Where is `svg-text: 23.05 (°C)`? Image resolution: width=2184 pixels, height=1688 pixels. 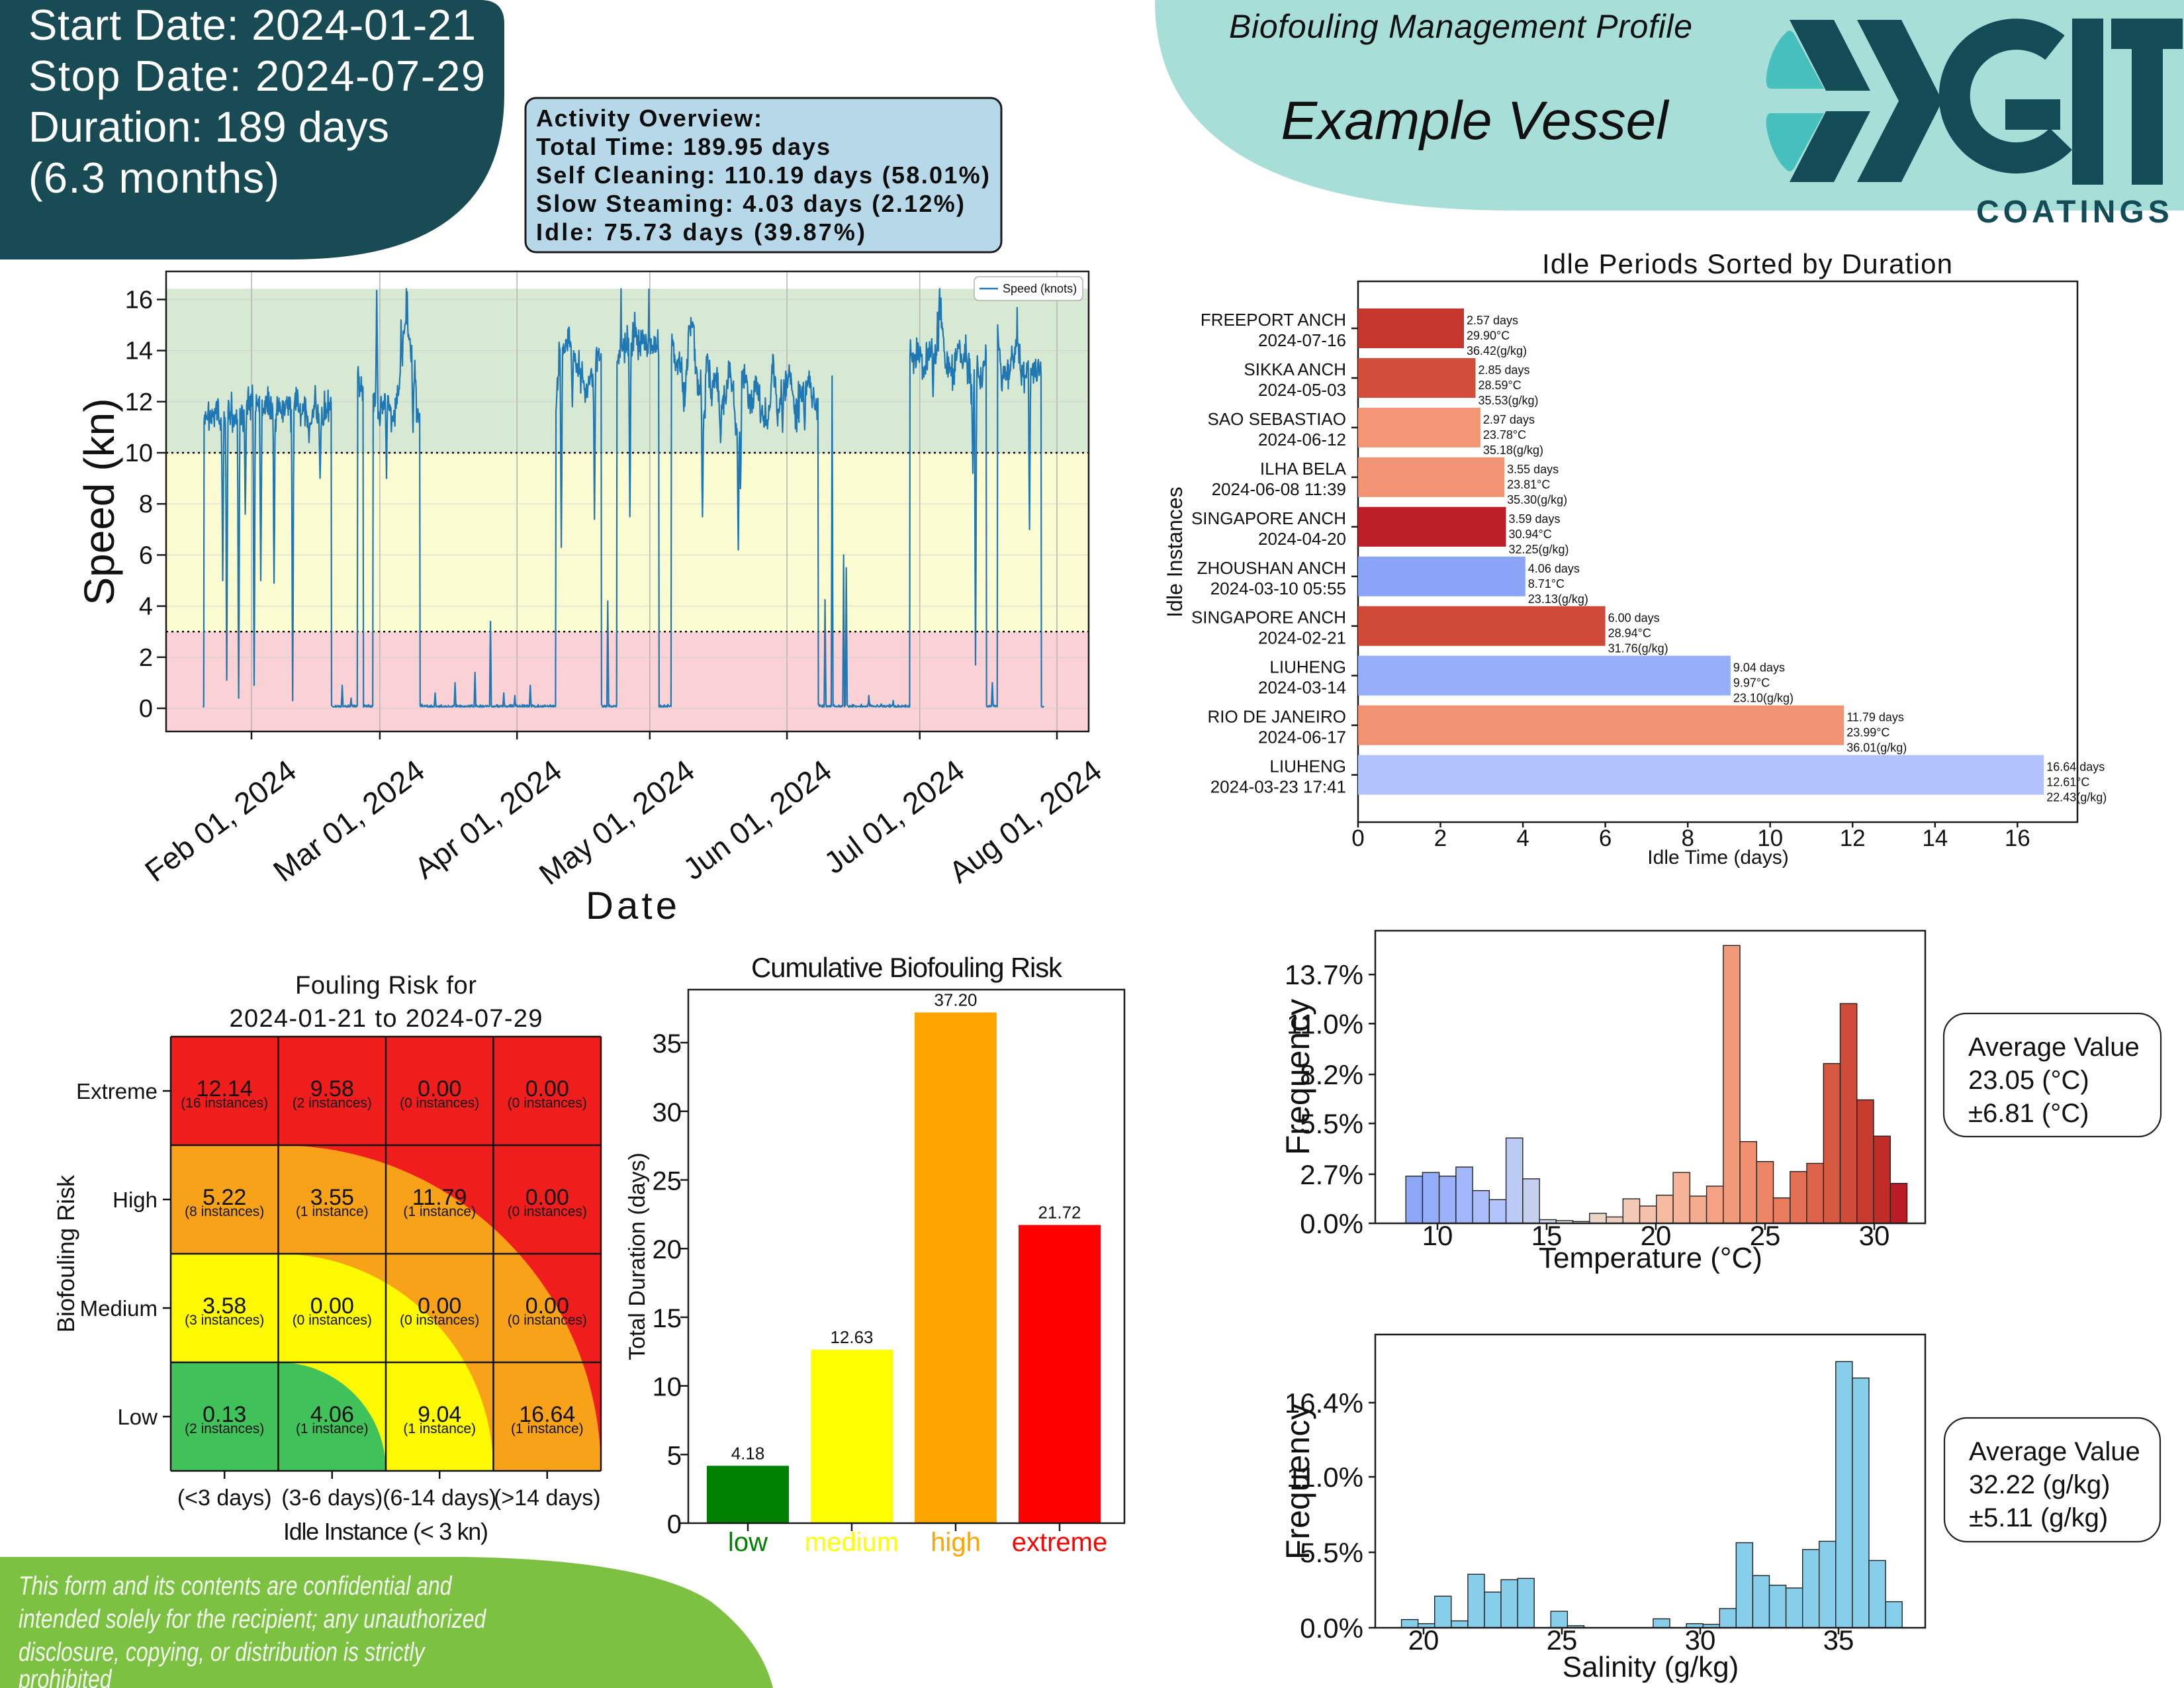
svg-text: 23.05 (°C) is located at coordinates (2028, 1080).